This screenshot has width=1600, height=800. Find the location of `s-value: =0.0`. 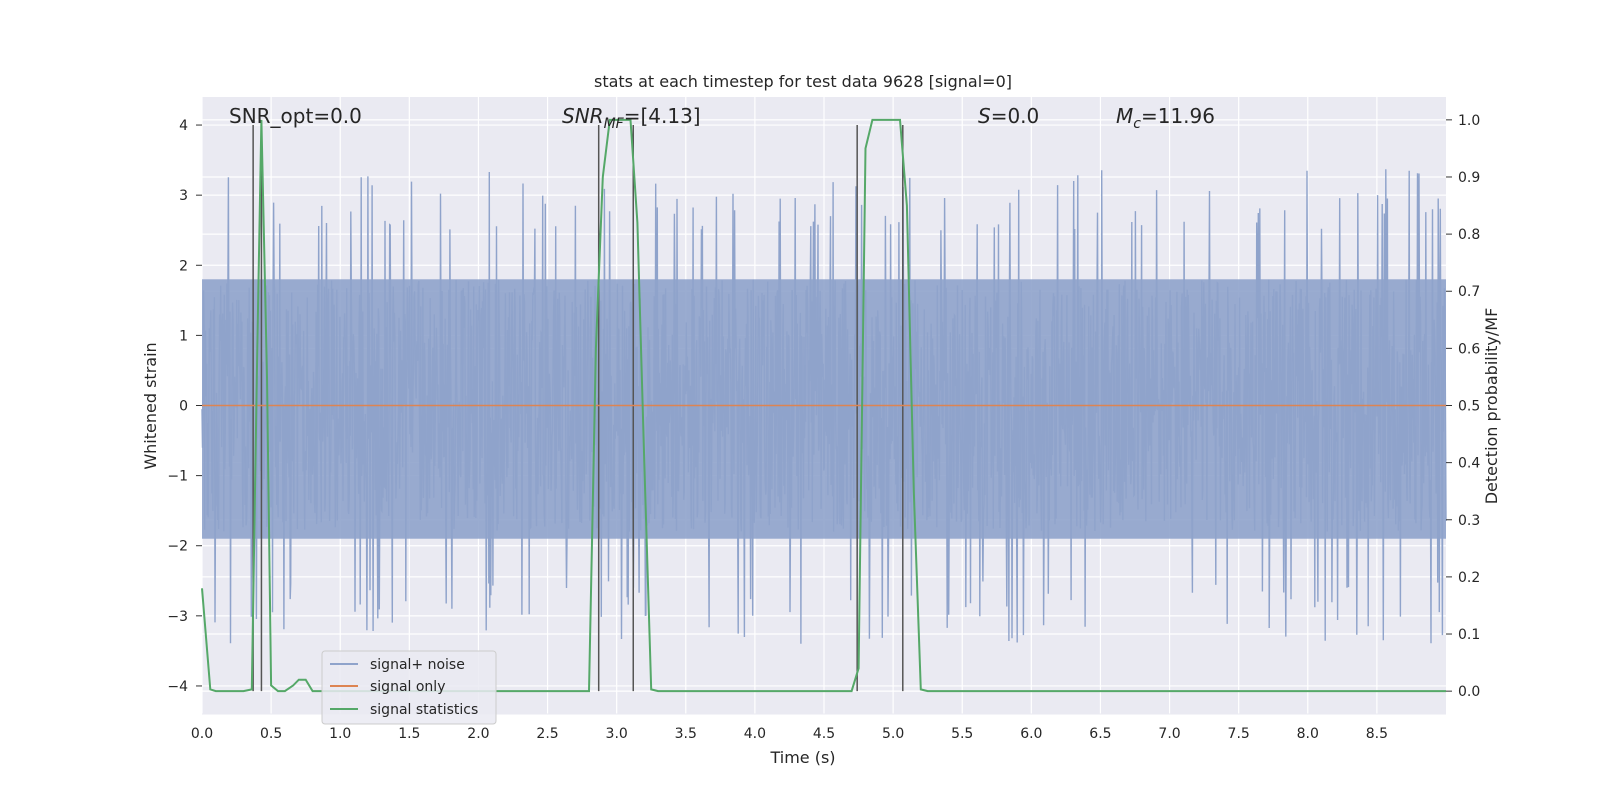

s-value: =0.0 is located at coordinates (1015, 116).